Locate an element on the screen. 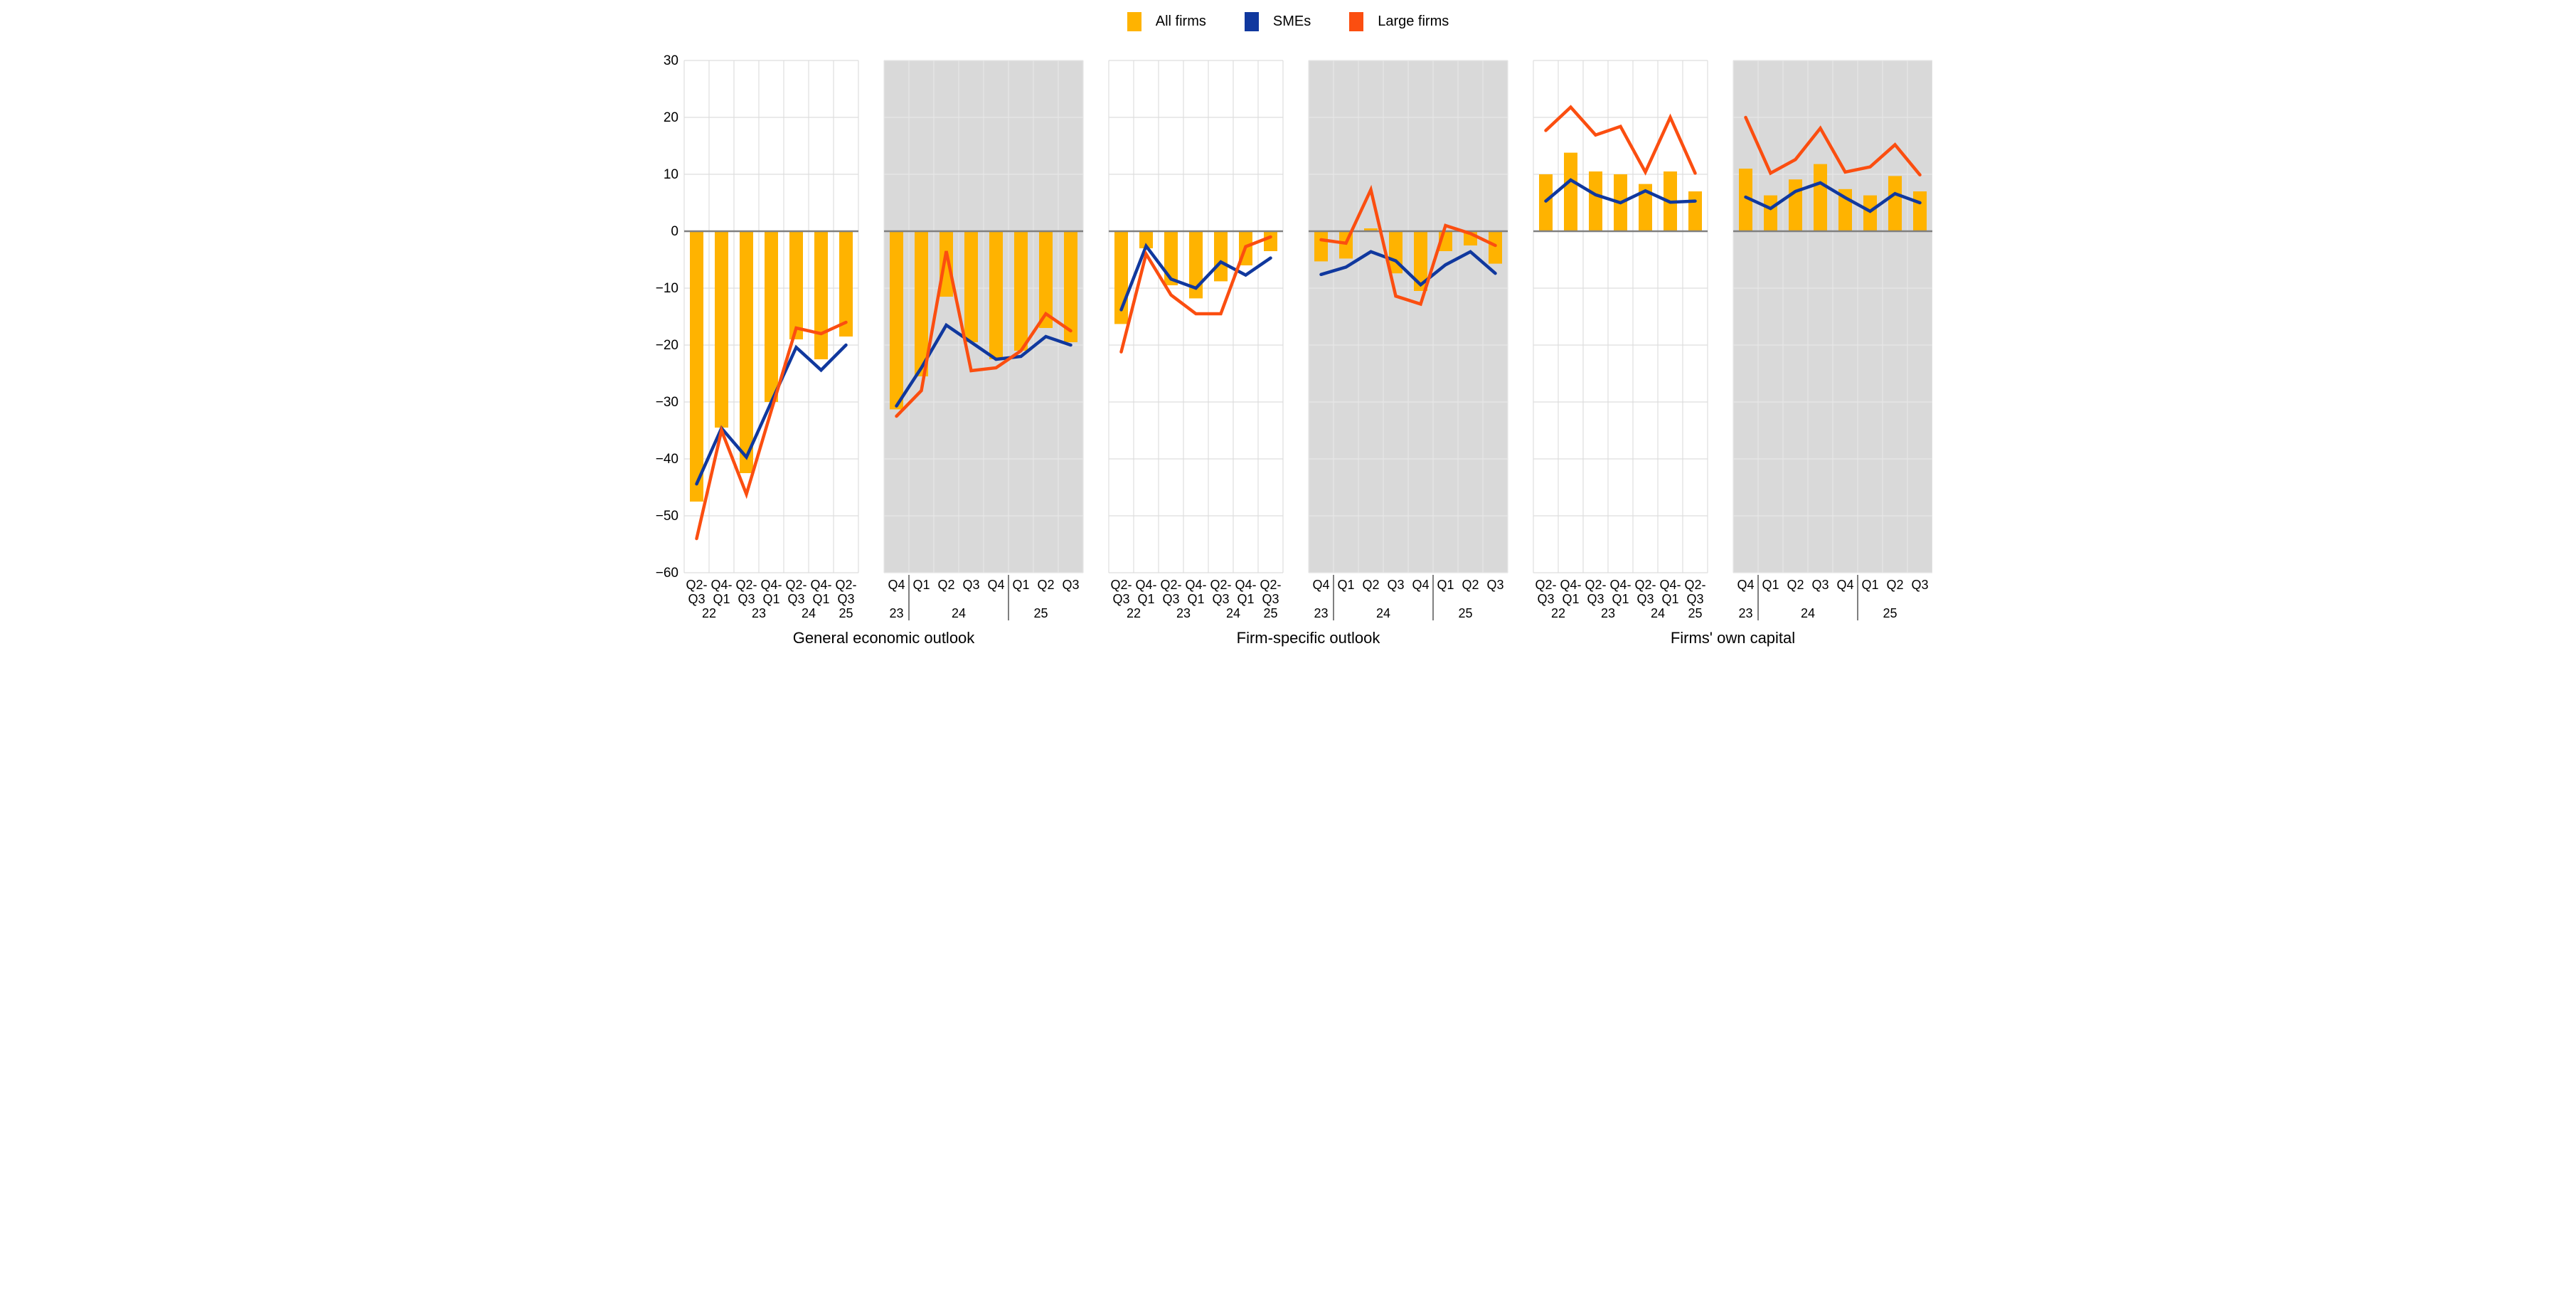 The width and height of the screenshot is (2576, 1297). legend-item-all-firms: All firms is located at coordinates (1166, 21).